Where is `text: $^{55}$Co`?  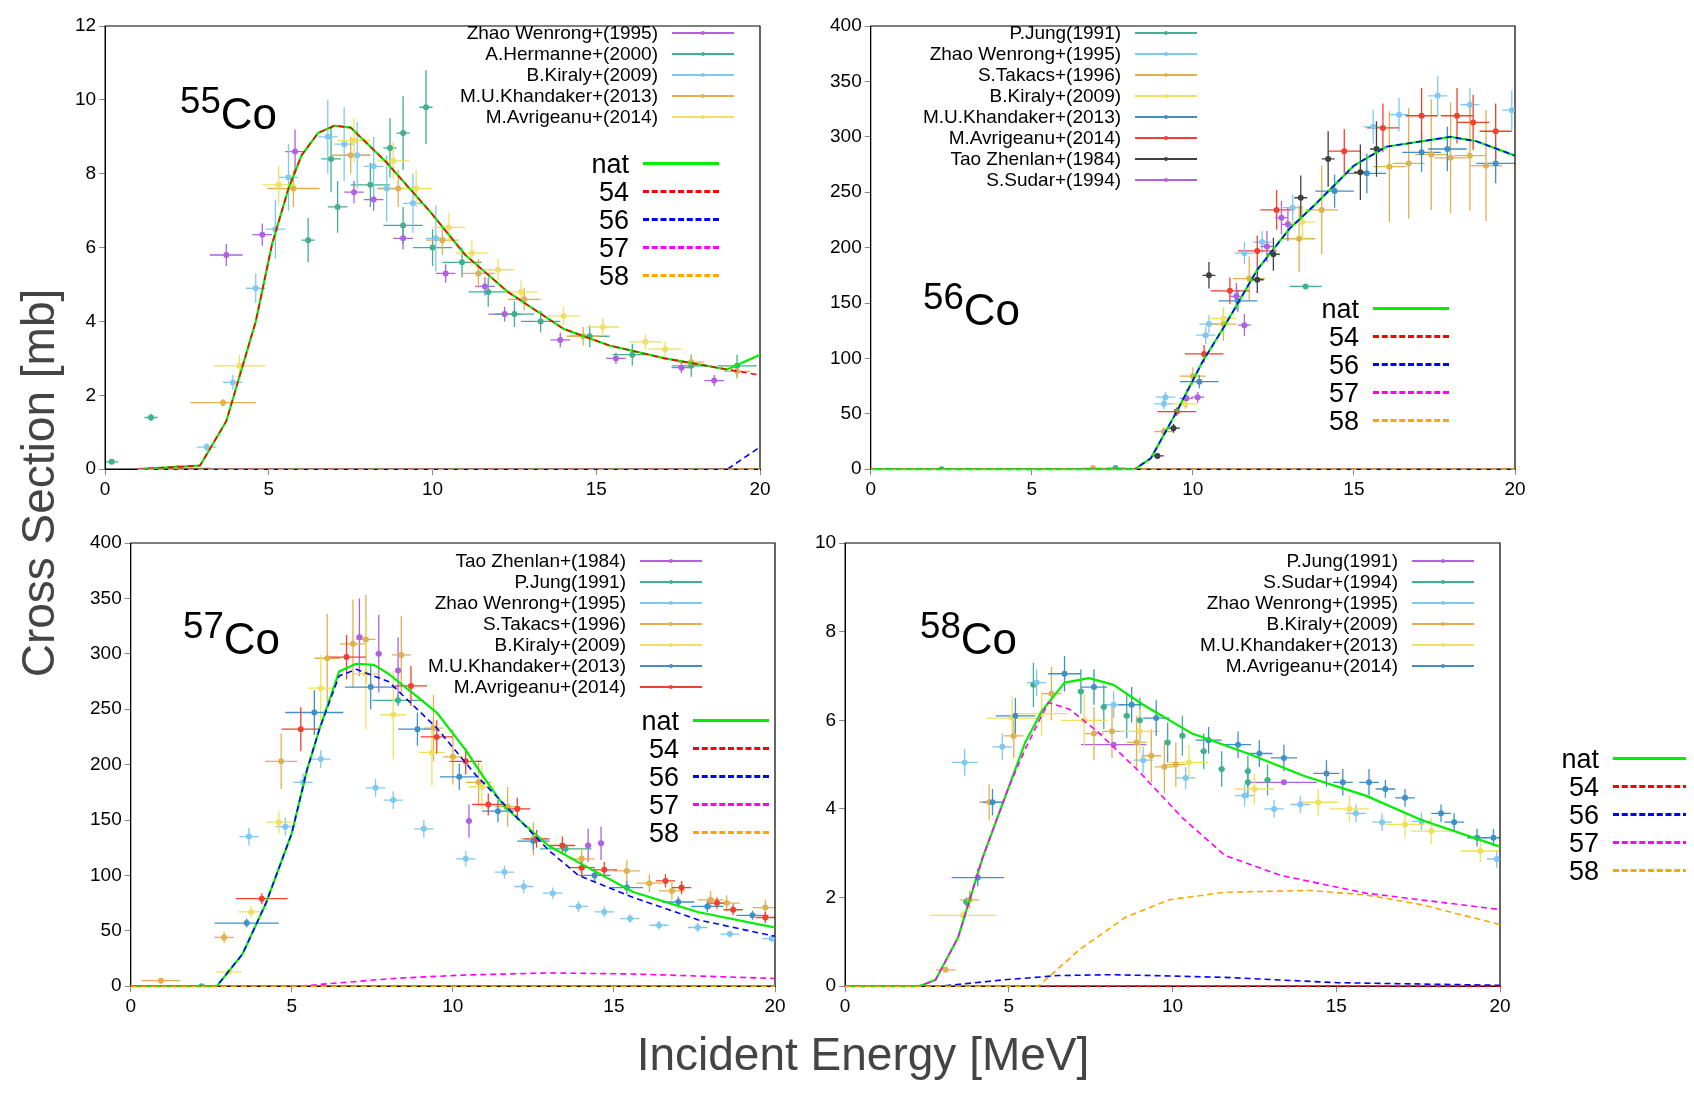 text: $^{55}$Co is located at coordinates (229, 109).